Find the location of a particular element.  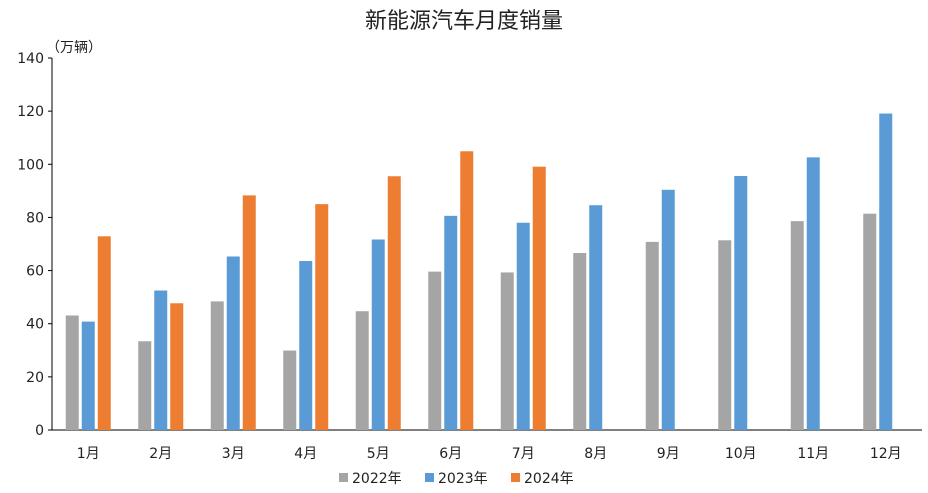

y-tick-label: 120 is located at coordinates (30, 112).